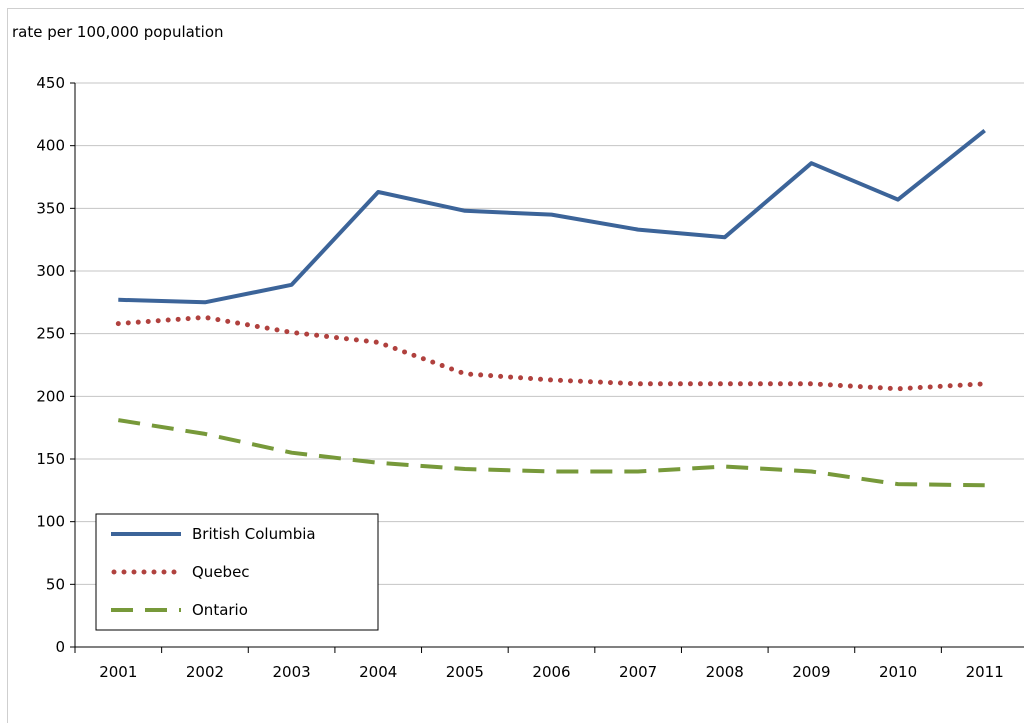 The image size is (1024, 723). Describe the element at coordinates (221, 572) in the screenshot. I see `legend-label: Quebec` at that location.